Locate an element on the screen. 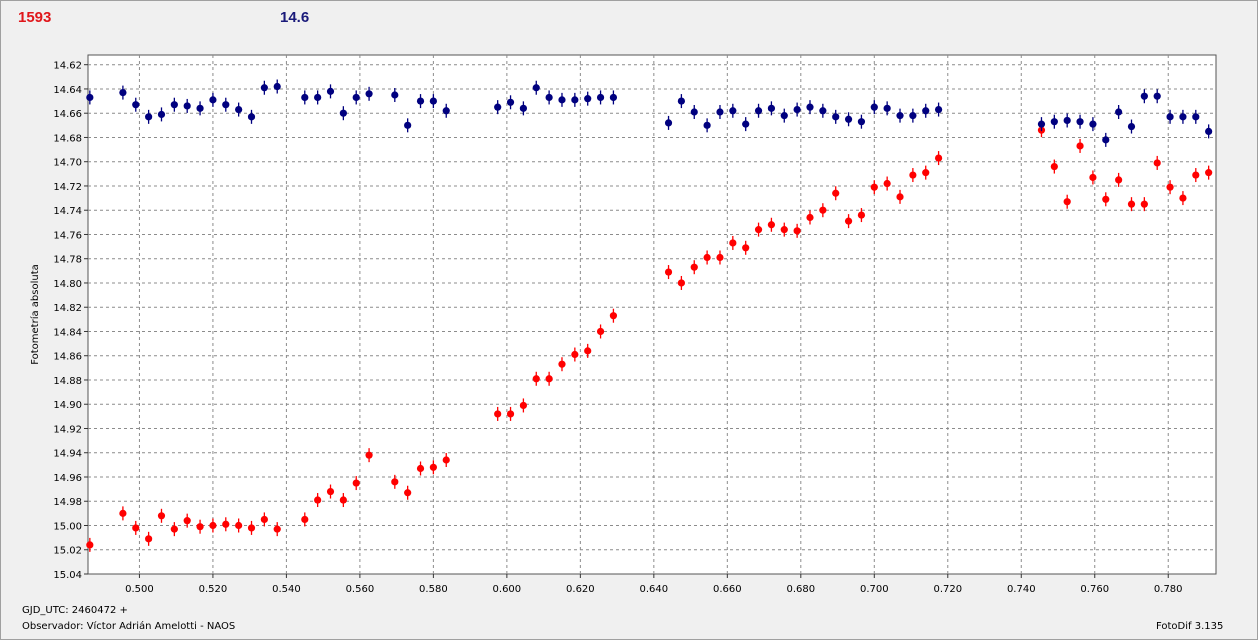 The height and width of the screenshot is (640, 1258). y-tick-label: 14.96 is located at coordinates (67, 478).